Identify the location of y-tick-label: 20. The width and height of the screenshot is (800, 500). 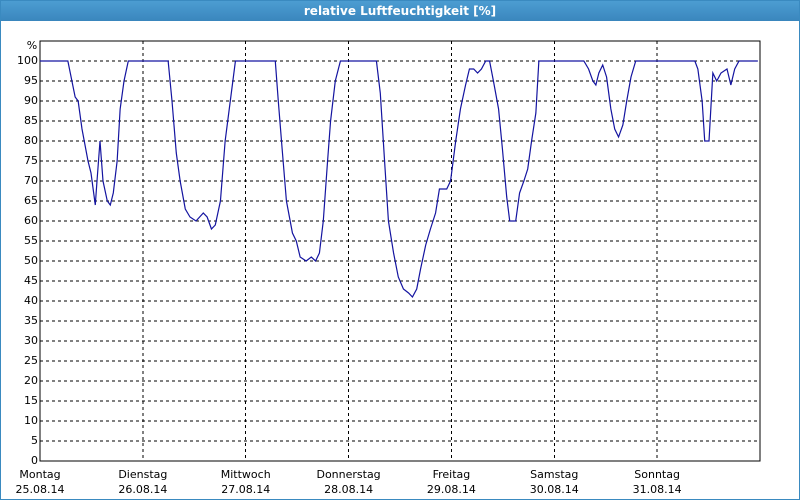
(31, 380).